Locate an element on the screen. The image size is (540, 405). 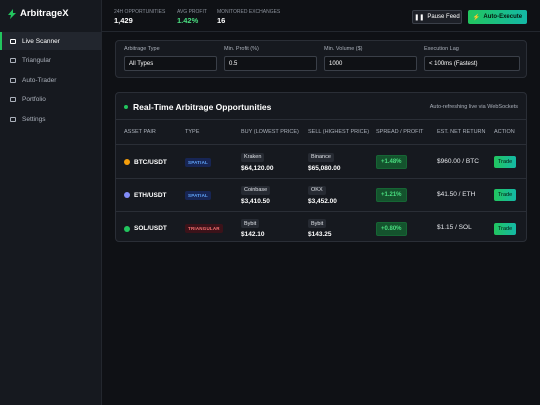
auto-label: Auto-Execute is located at coordinates (503, 17).